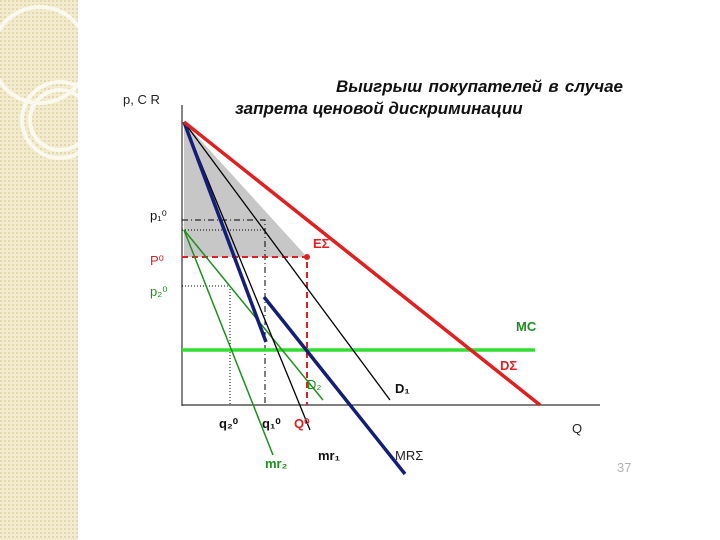 The height and width of the screenshot is (540, 720). Describe the element at coordinates (624, 467) in the screenshot. I see `page-number: 37` at that location.